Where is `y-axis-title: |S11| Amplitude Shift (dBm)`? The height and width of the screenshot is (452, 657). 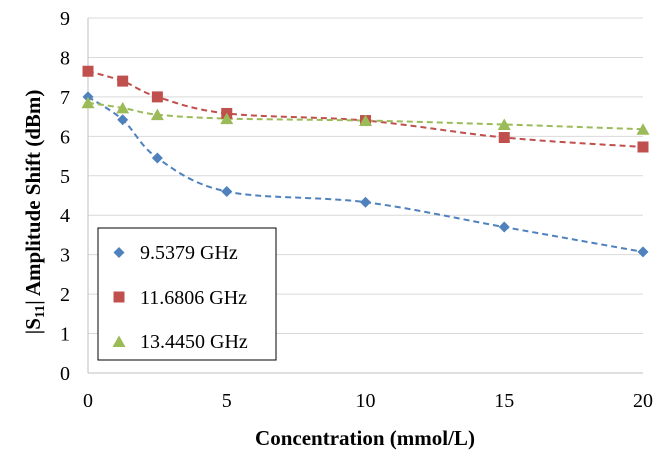
y-axis-title: |S11| Amplitude Shift (dBm) is located at coordinates (34, 212).